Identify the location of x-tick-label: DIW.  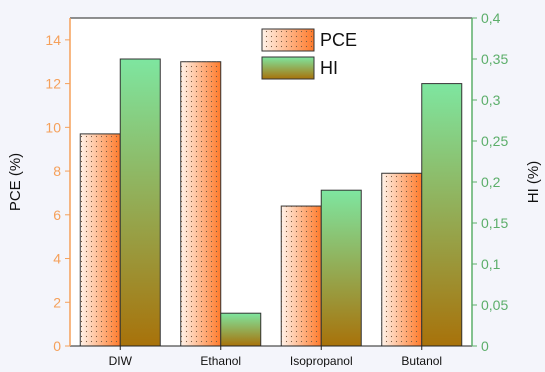
(121, 360).